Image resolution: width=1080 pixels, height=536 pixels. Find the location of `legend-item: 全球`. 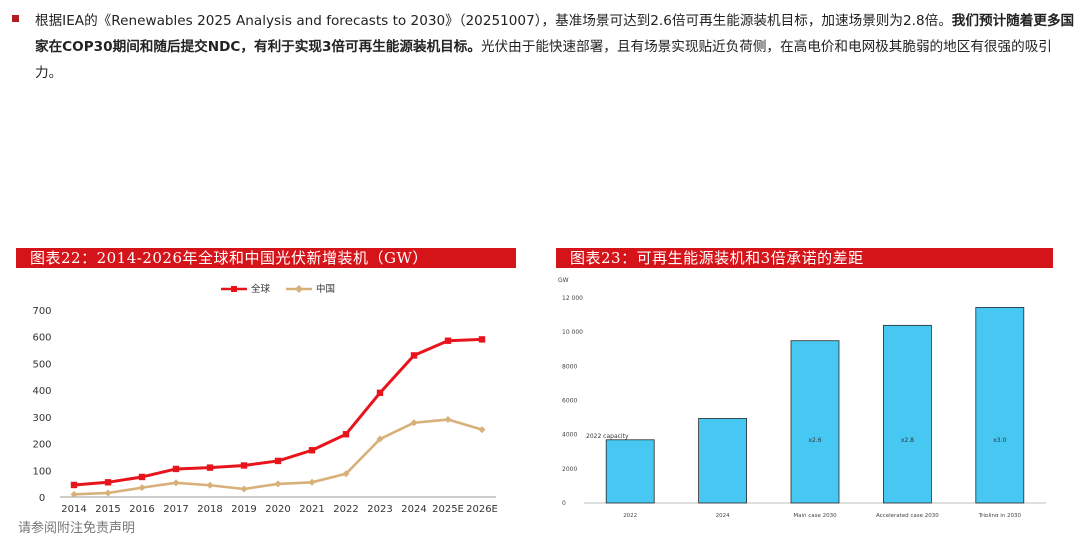

legend-item: 全球 is located at coordinates (246, 289).